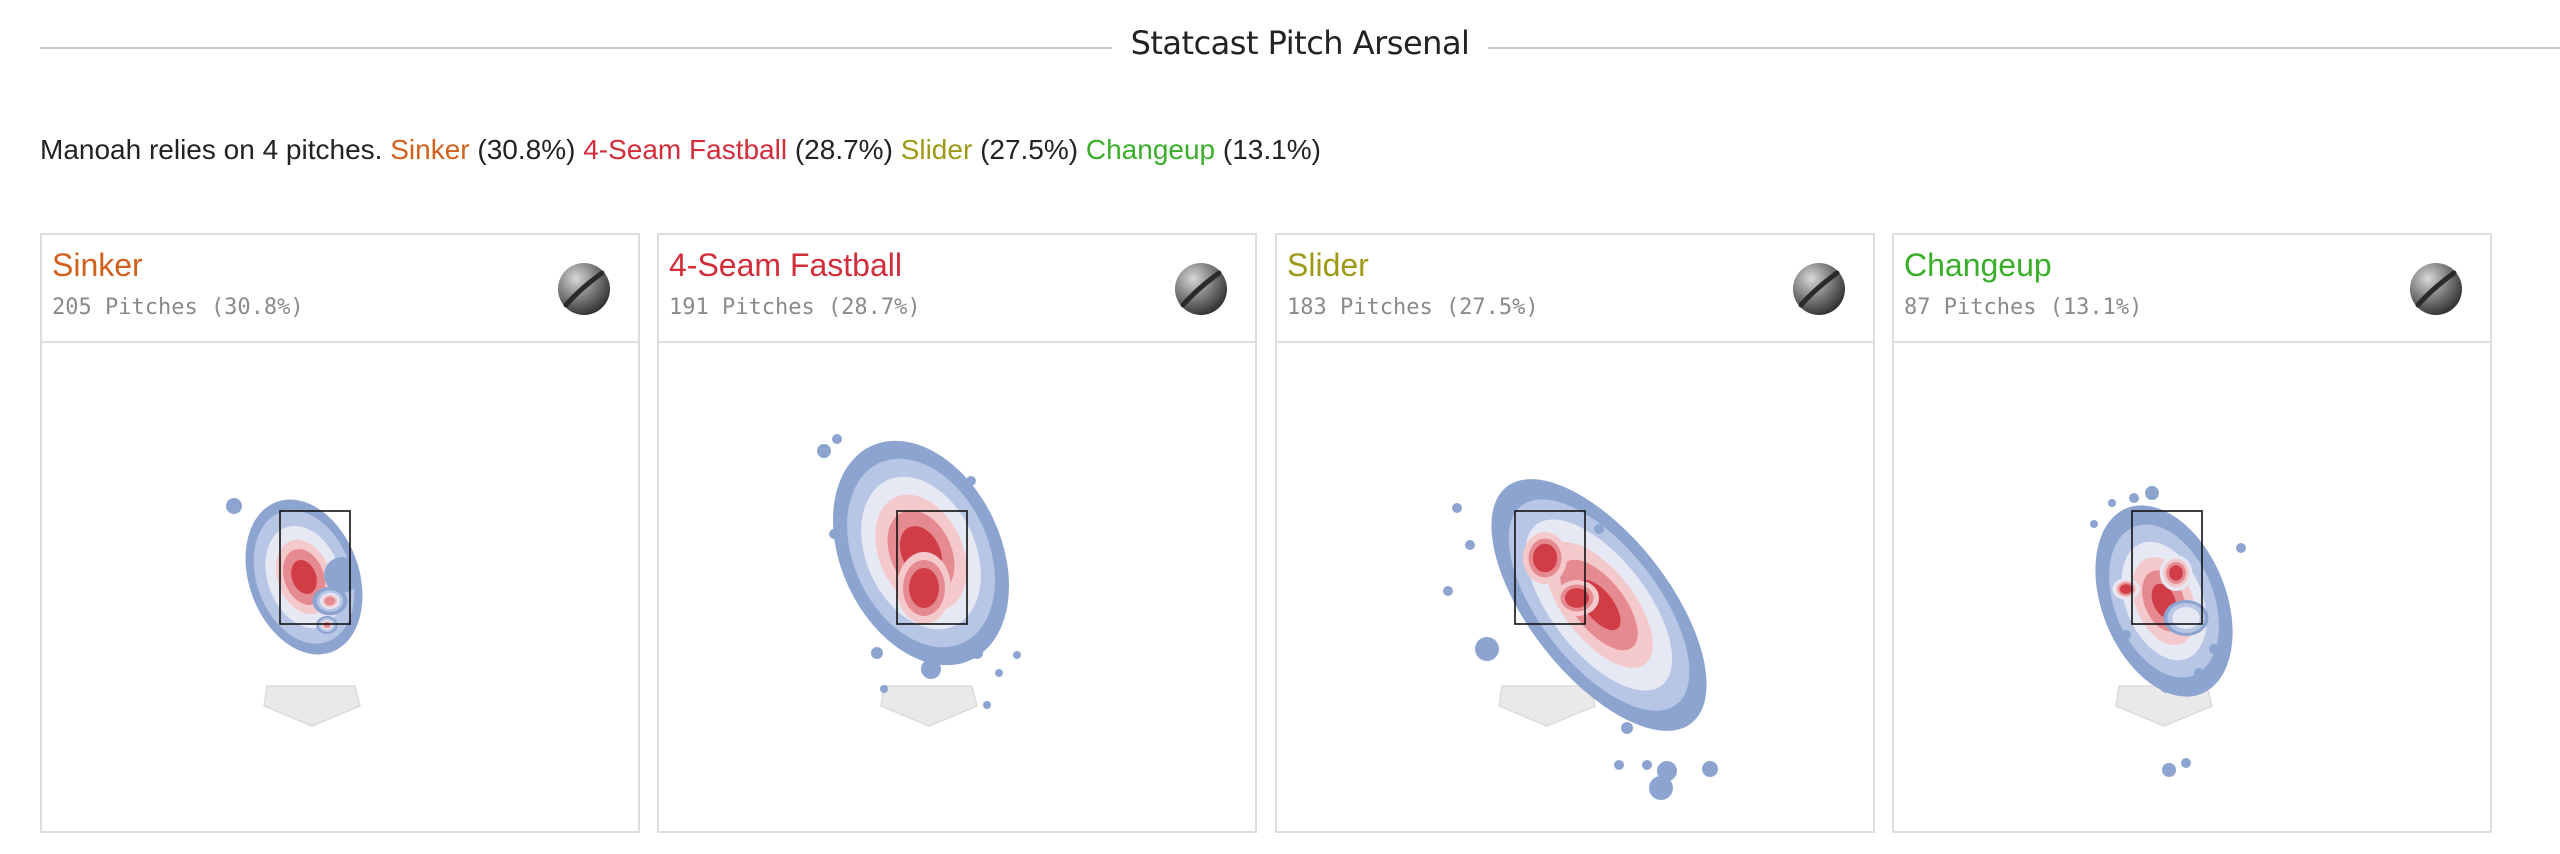  What do you see at coordinates (1413, 307) in the screenshot?
I see `pitch-count: 183 Pitches (27.5%)` at bounding box center [1413, 307].